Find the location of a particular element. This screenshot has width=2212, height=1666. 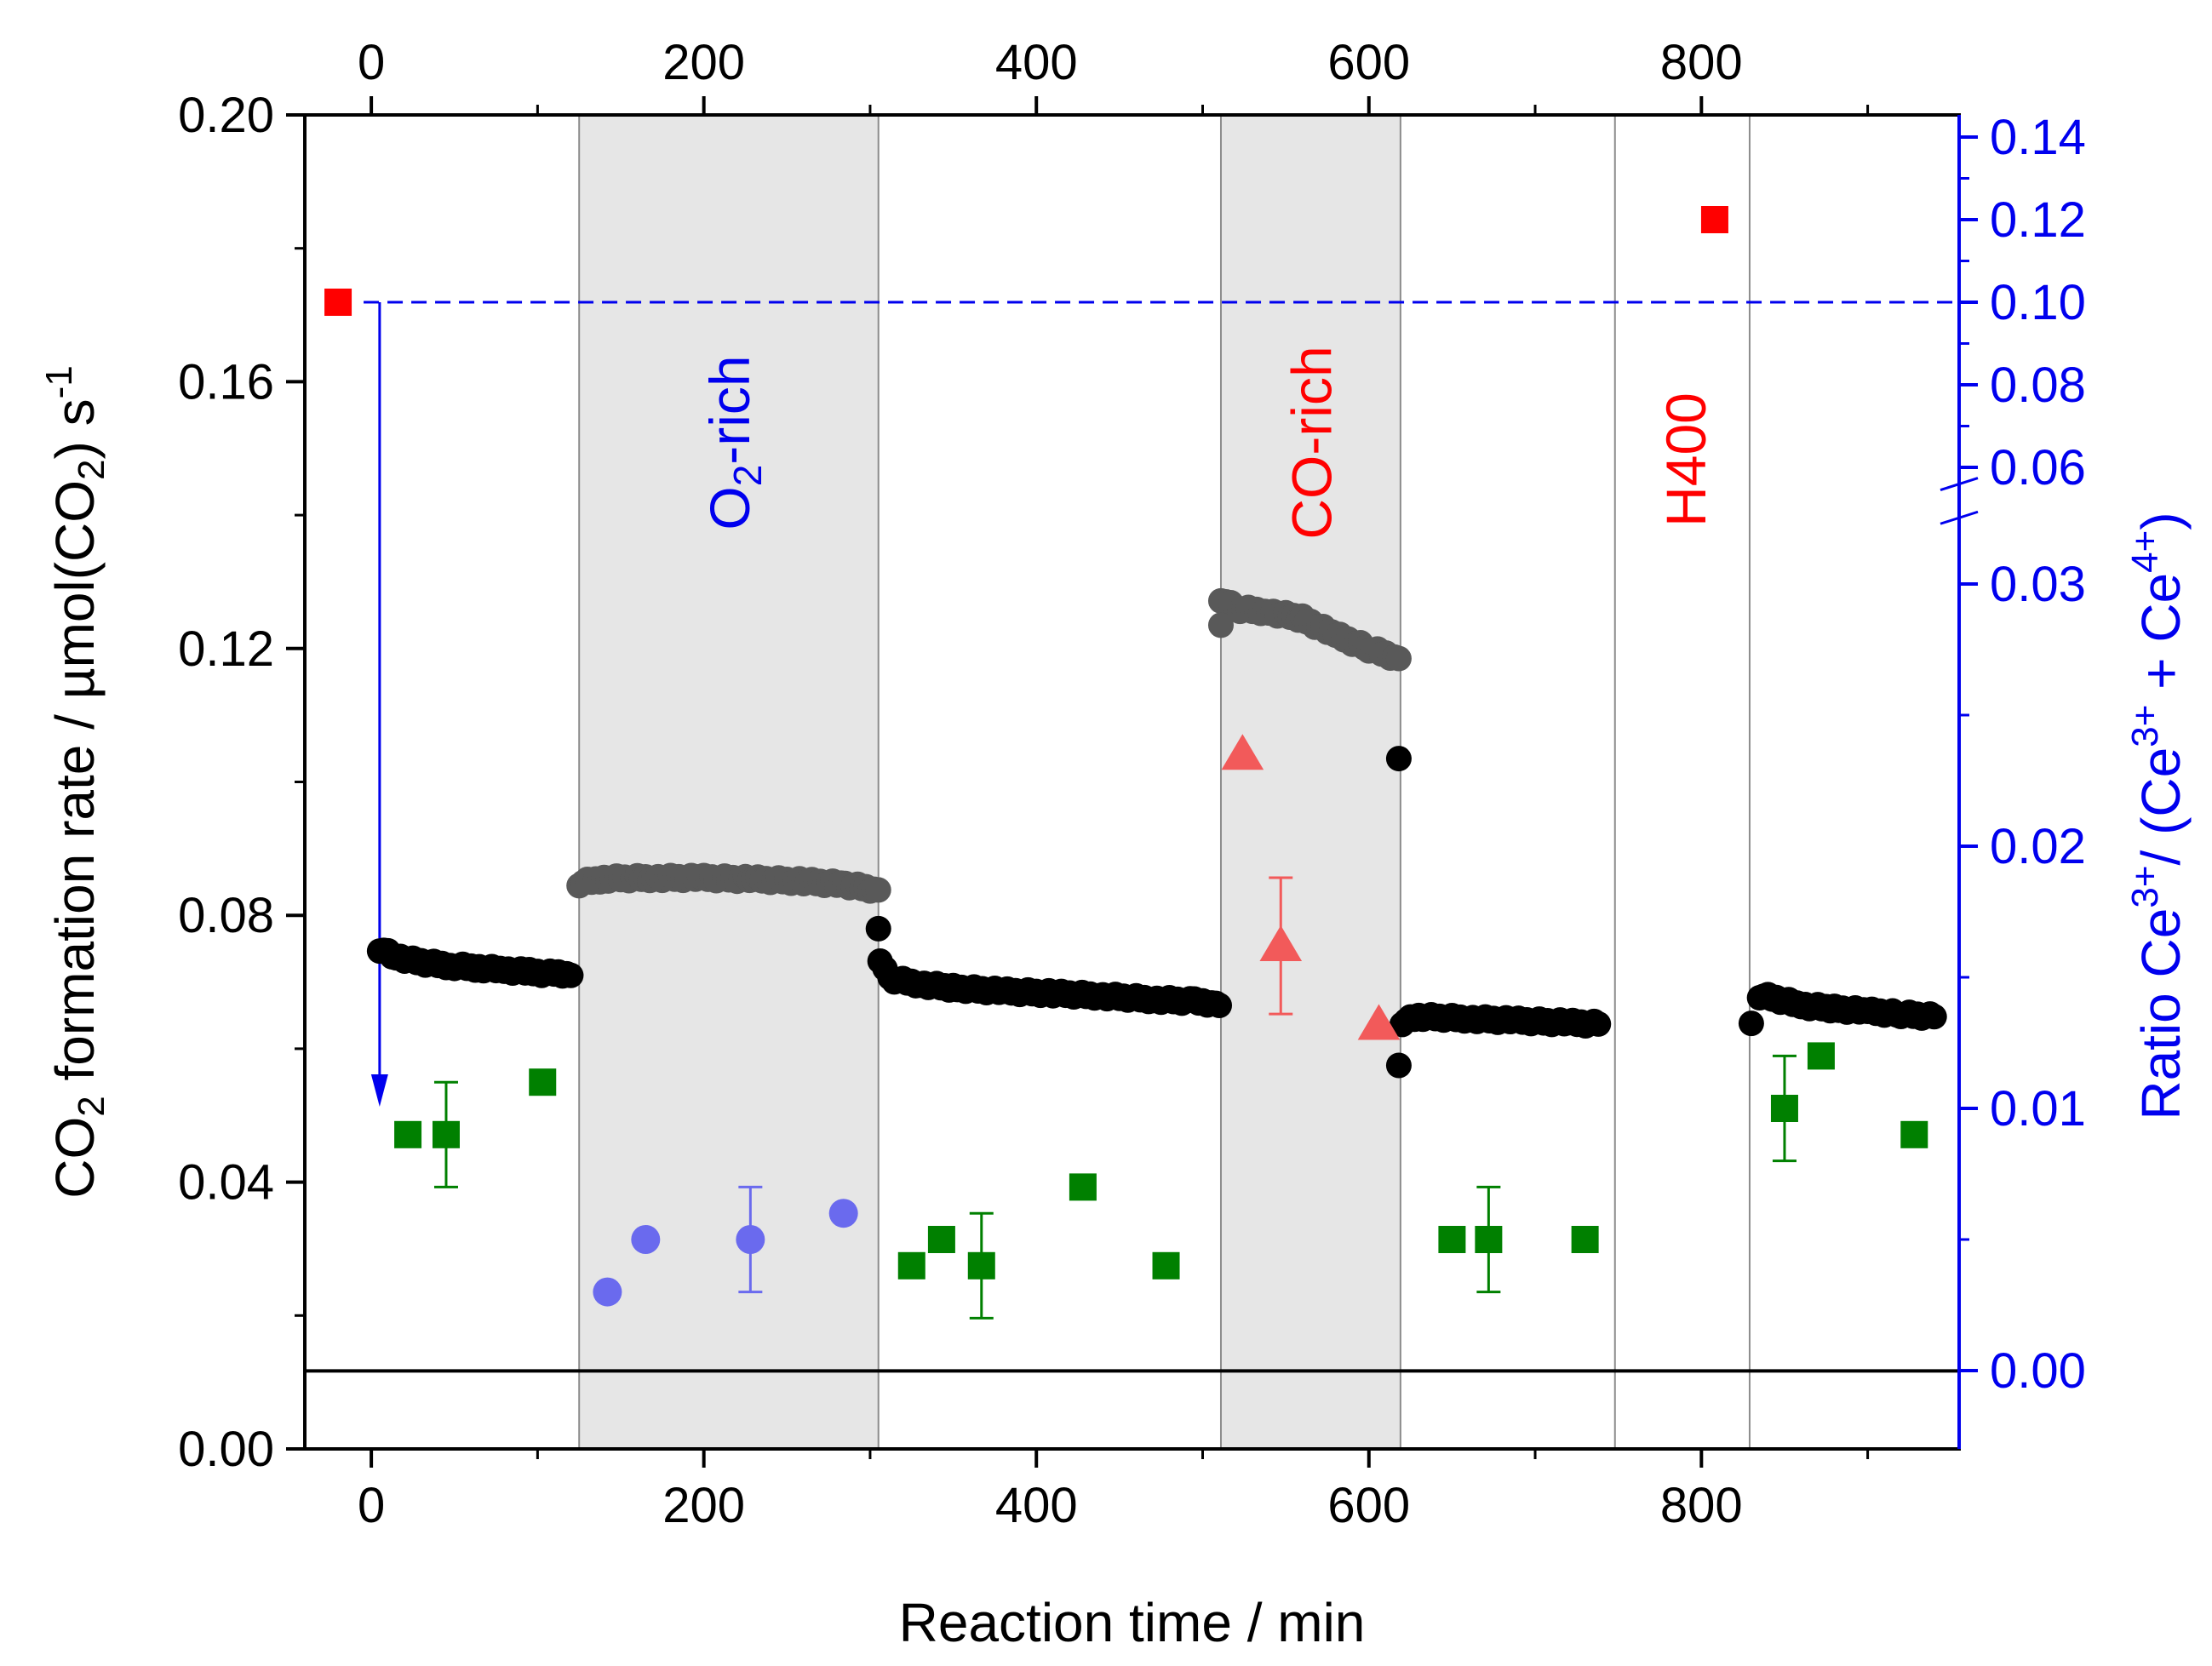

y2-tick-label-upper-1: 0.08 is located at coordinates (2038, 386).